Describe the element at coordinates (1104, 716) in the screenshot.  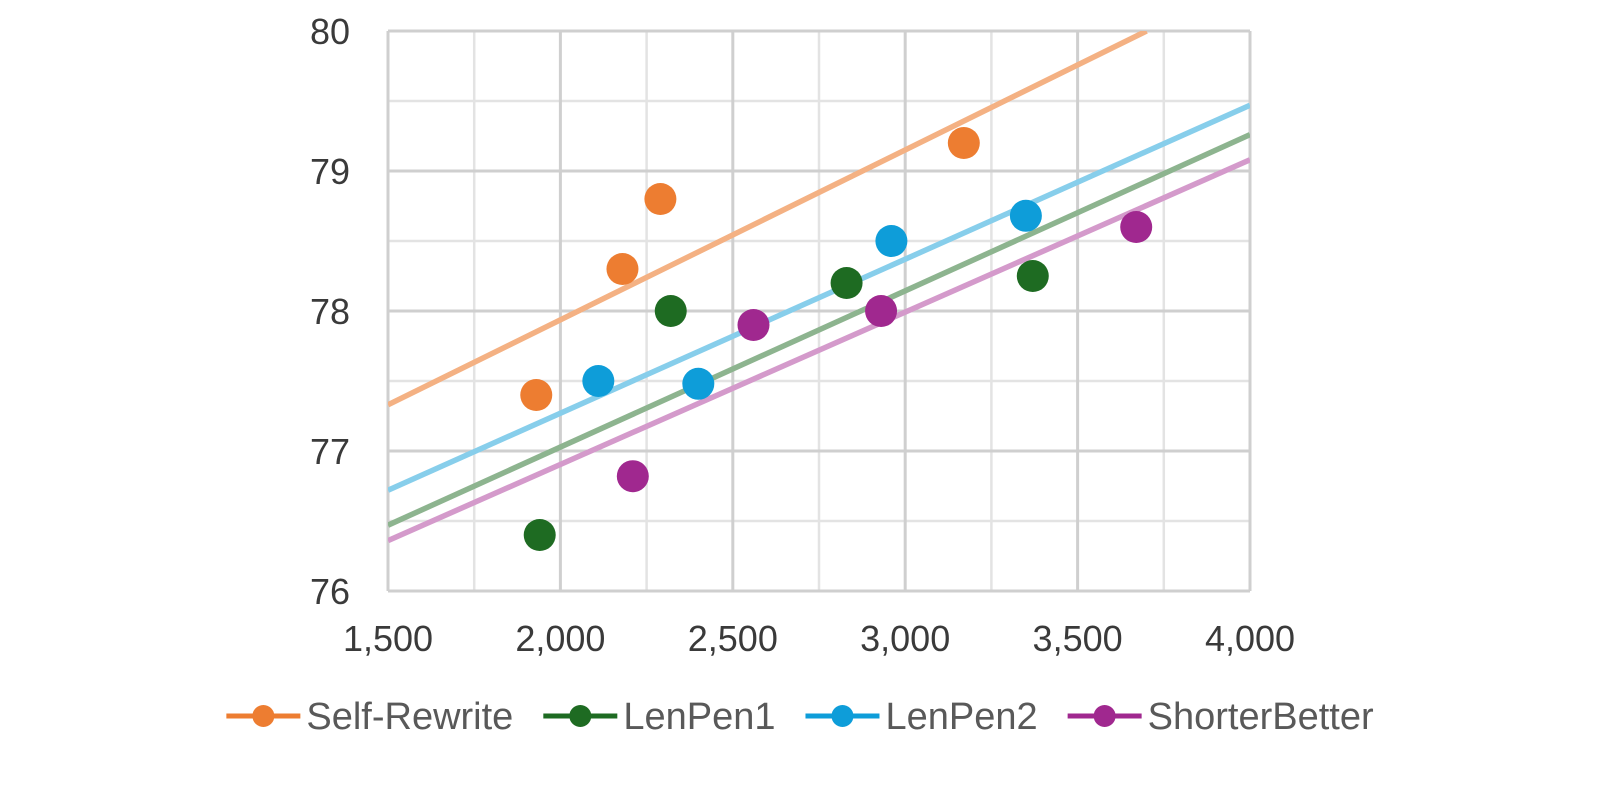
I see `legend-marker-shorterbetter` at that location.